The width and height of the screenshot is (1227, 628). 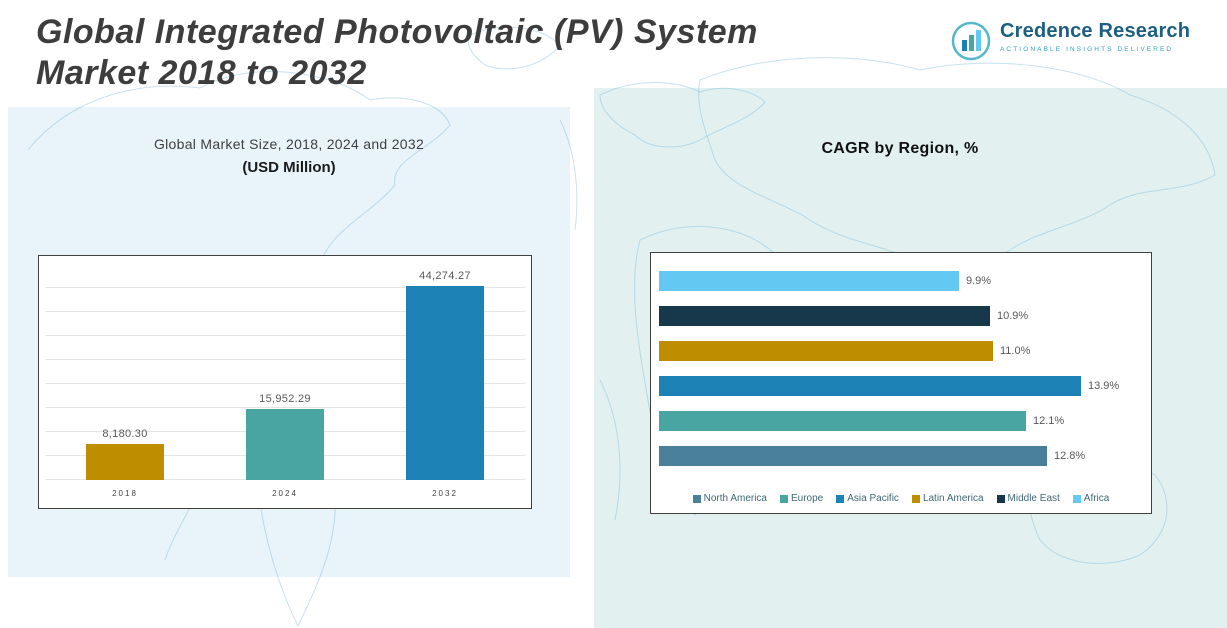 I want to click on cagr-row-asia-pacific: 13.9%, so click(x=901, y=385).